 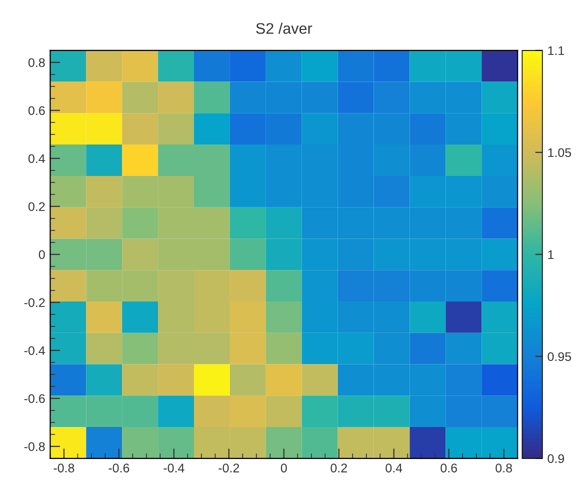 What do you see at coordinates (34, 303) in the screenshot?
I see `y-tick-label: -0.2` at bounding box center [34, 303].